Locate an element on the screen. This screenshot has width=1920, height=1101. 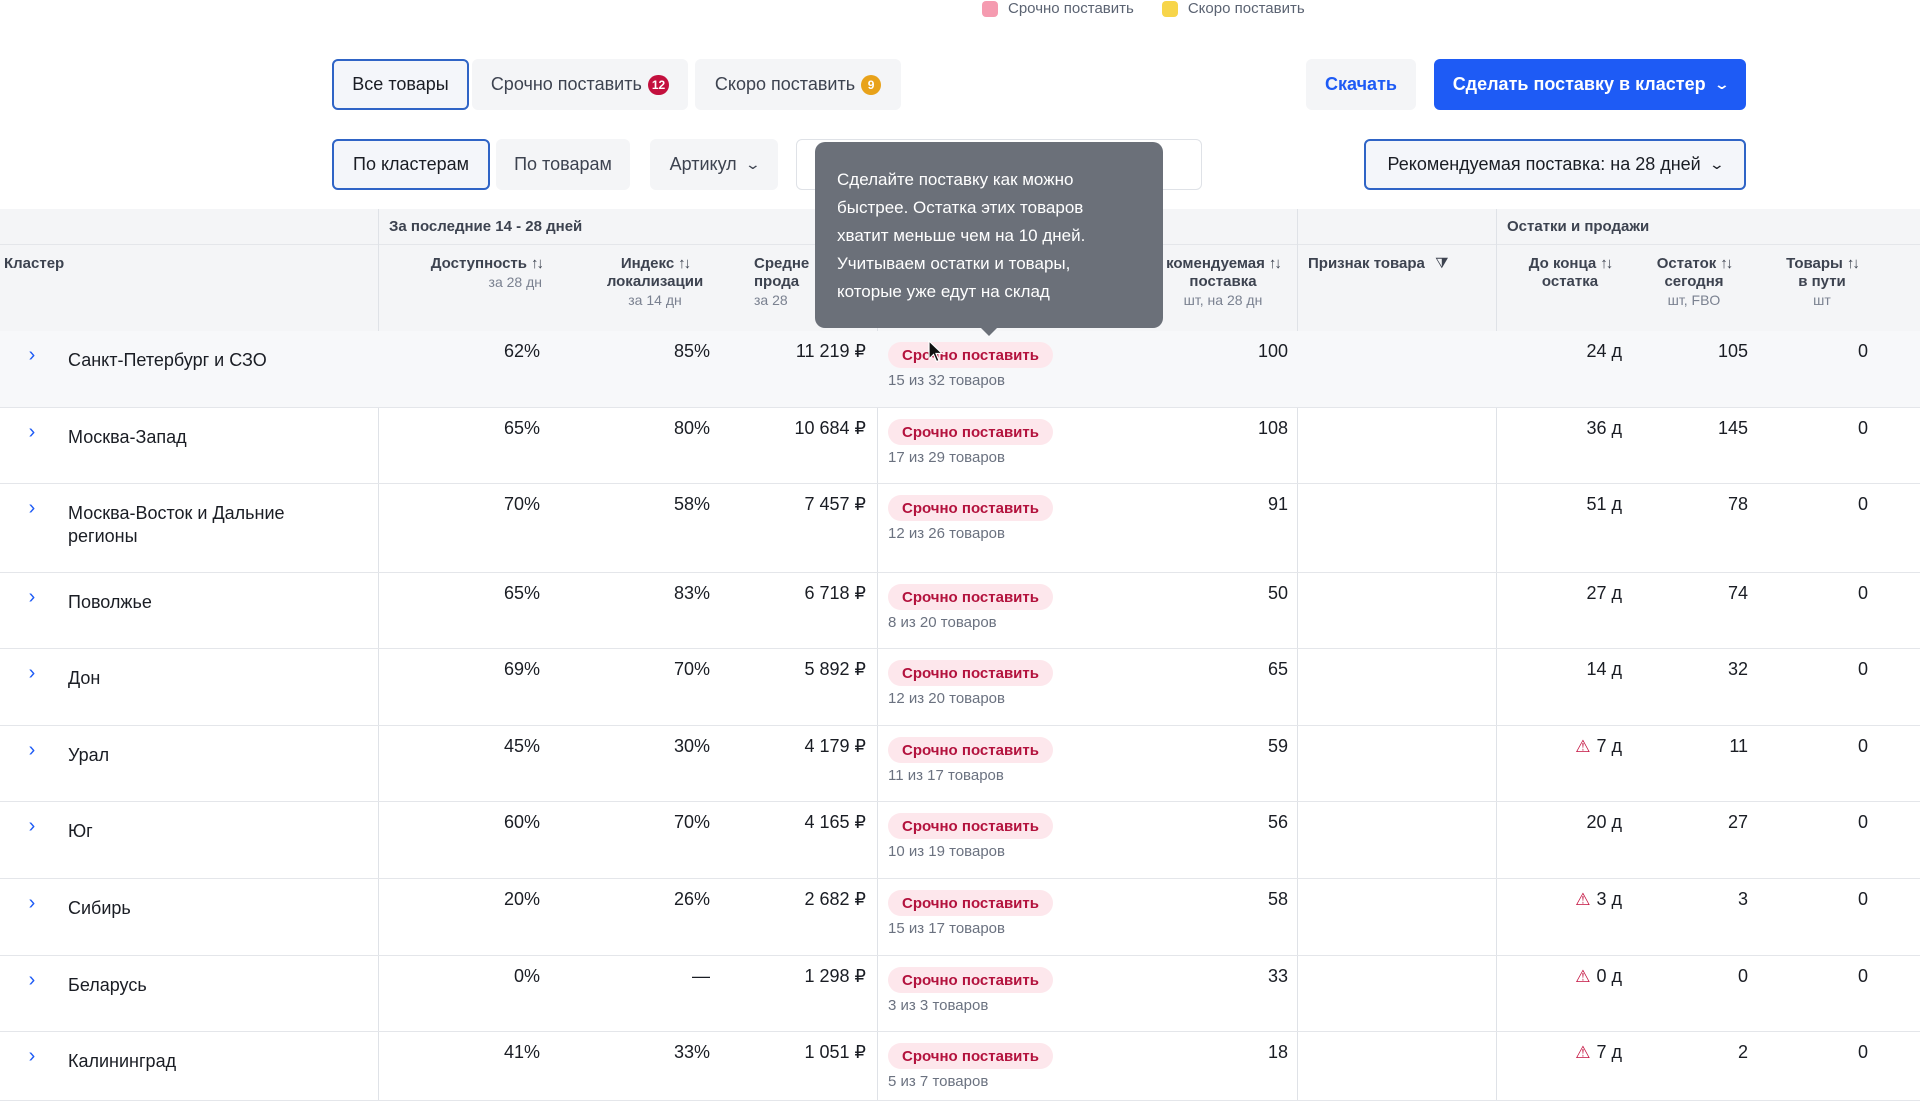
tab-all-products: Все товары is located at coordinates (400, 84).